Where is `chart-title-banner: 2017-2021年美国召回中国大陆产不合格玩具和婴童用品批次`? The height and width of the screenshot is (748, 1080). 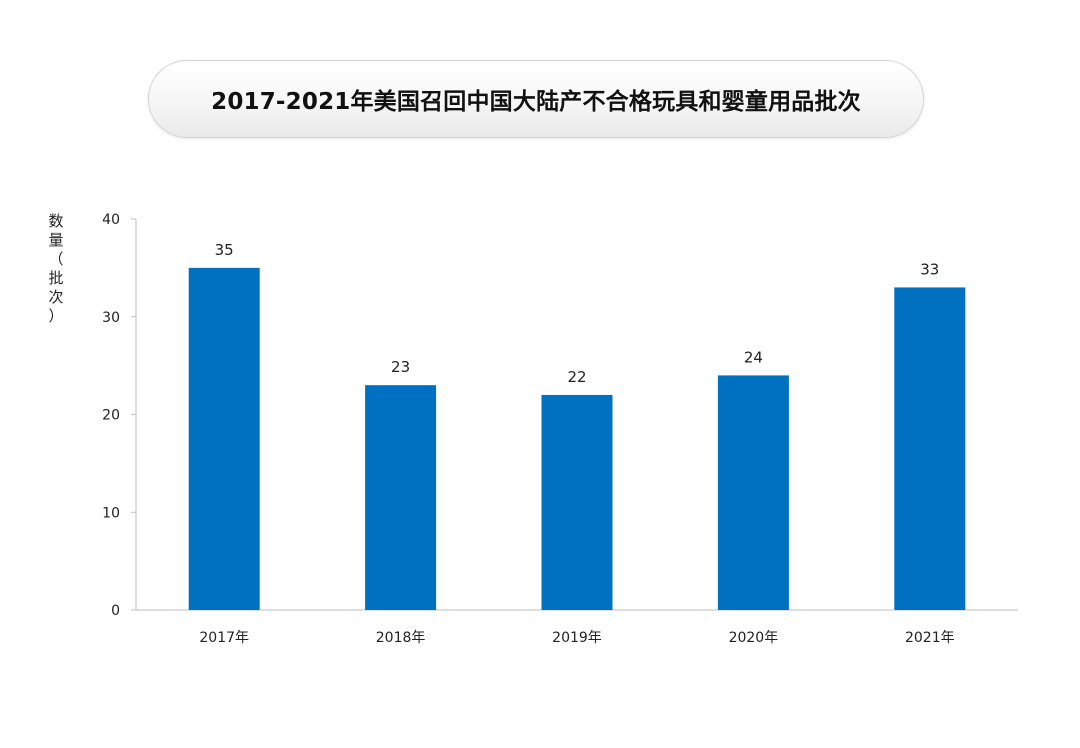 chart-title-banner: 2017-2021年美国召回中国大陆产不合格玩具和婴童用品批次 is located at coordinates (536, 99).